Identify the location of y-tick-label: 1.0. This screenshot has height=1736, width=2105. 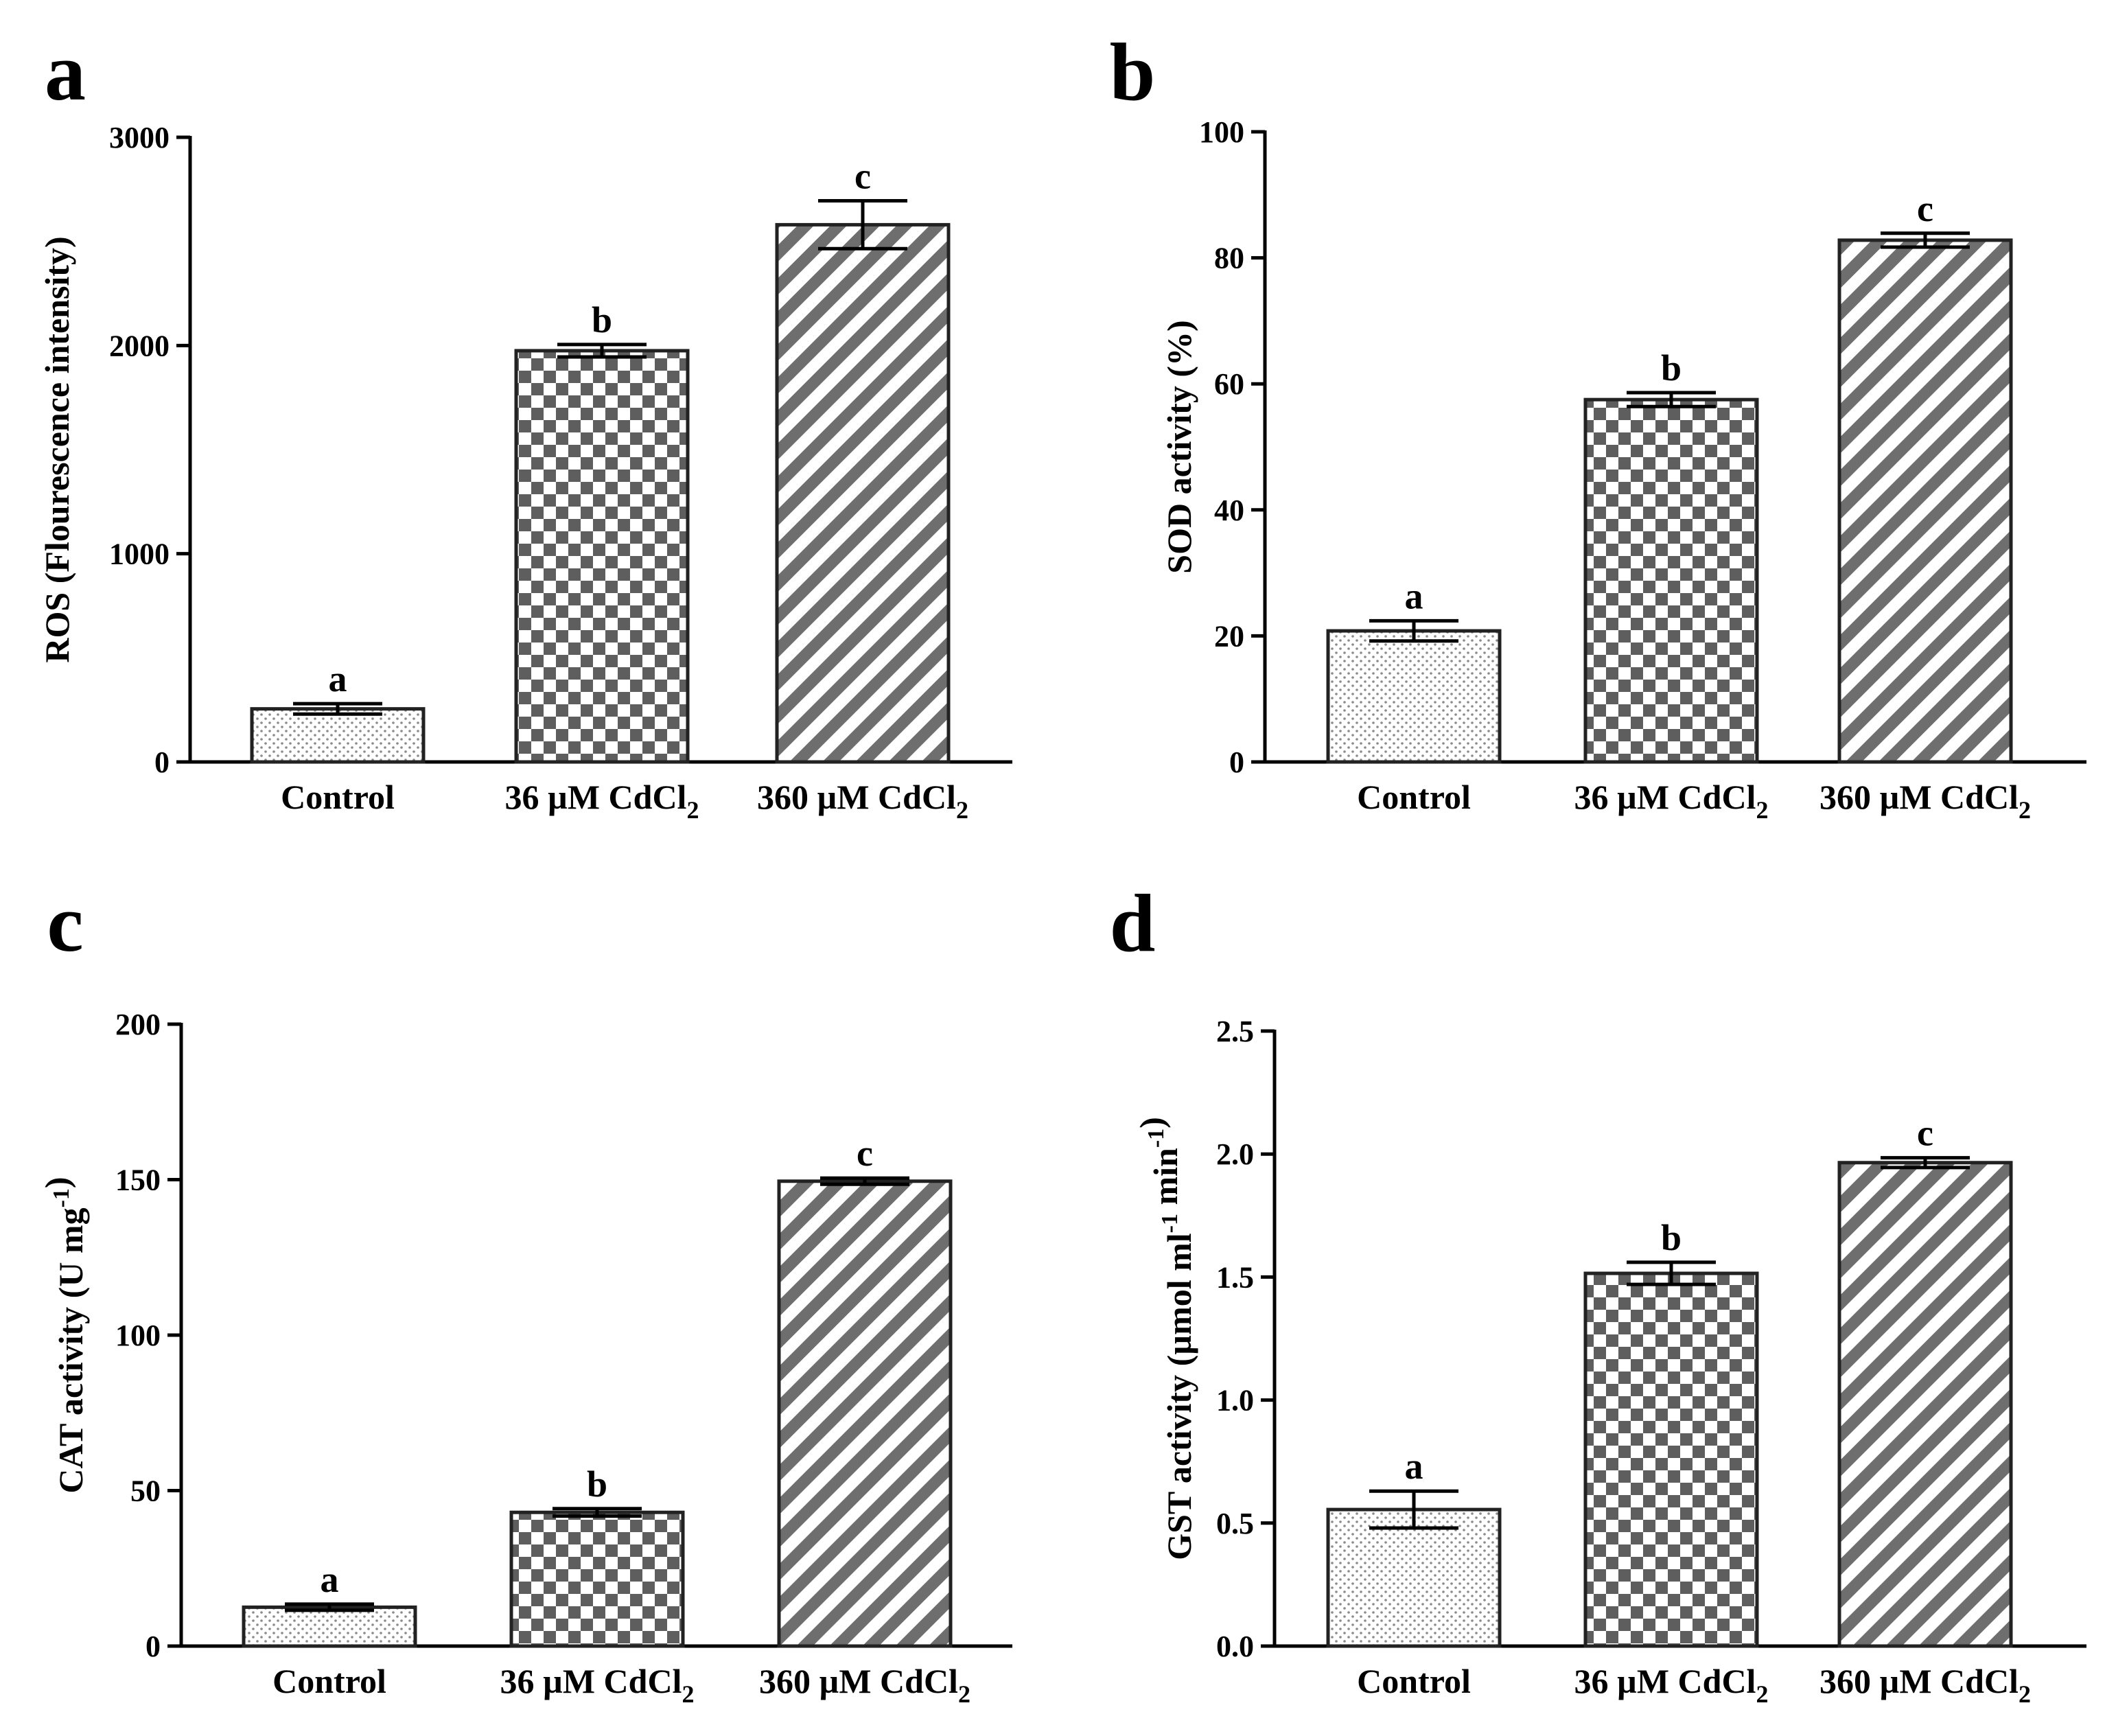
(1235, 1400).